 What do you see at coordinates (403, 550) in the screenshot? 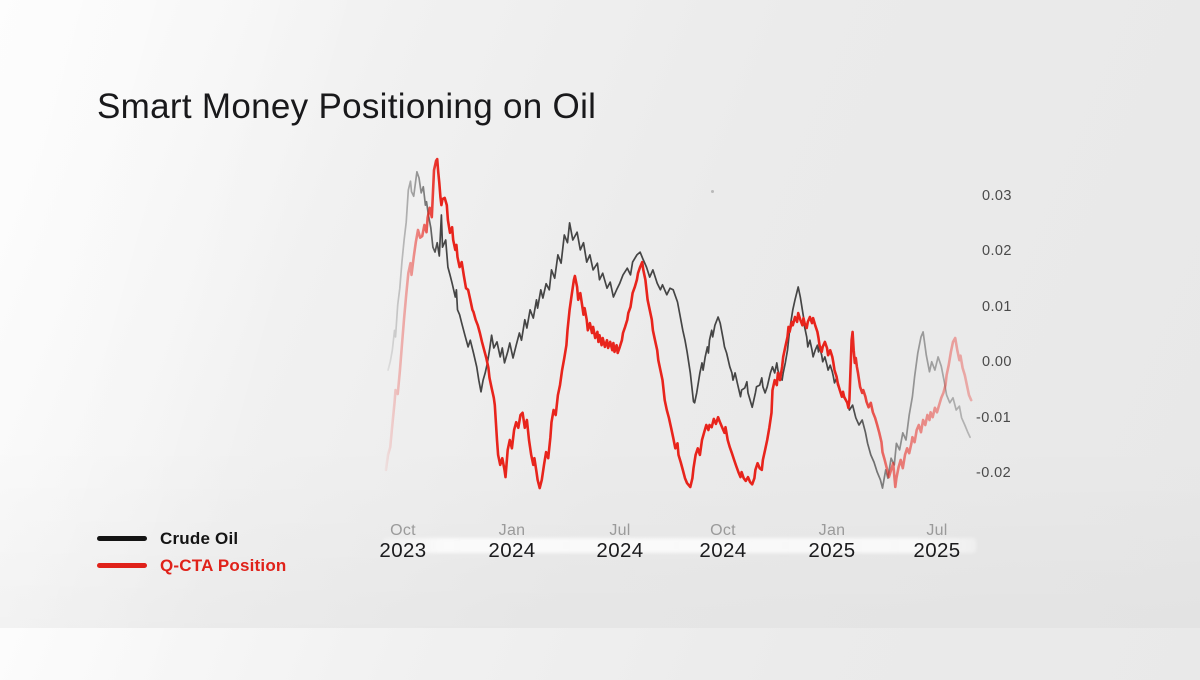
I see `x-tick-year: 2023` at bounding box center [403, 550].